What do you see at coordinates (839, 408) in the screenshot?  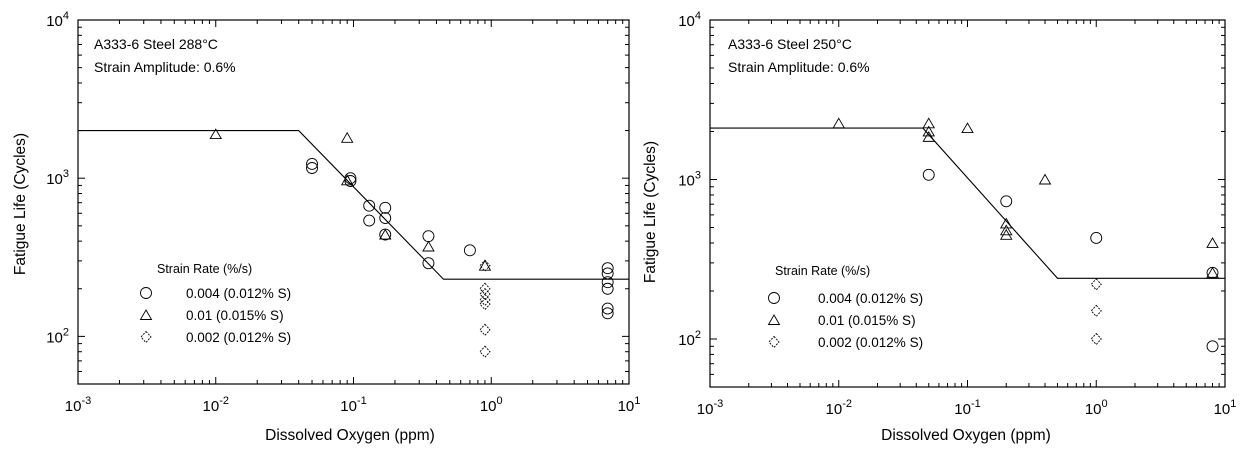 I see `chart-1-x-tick-label: 10⁻²` at bounding box center [839, 408].